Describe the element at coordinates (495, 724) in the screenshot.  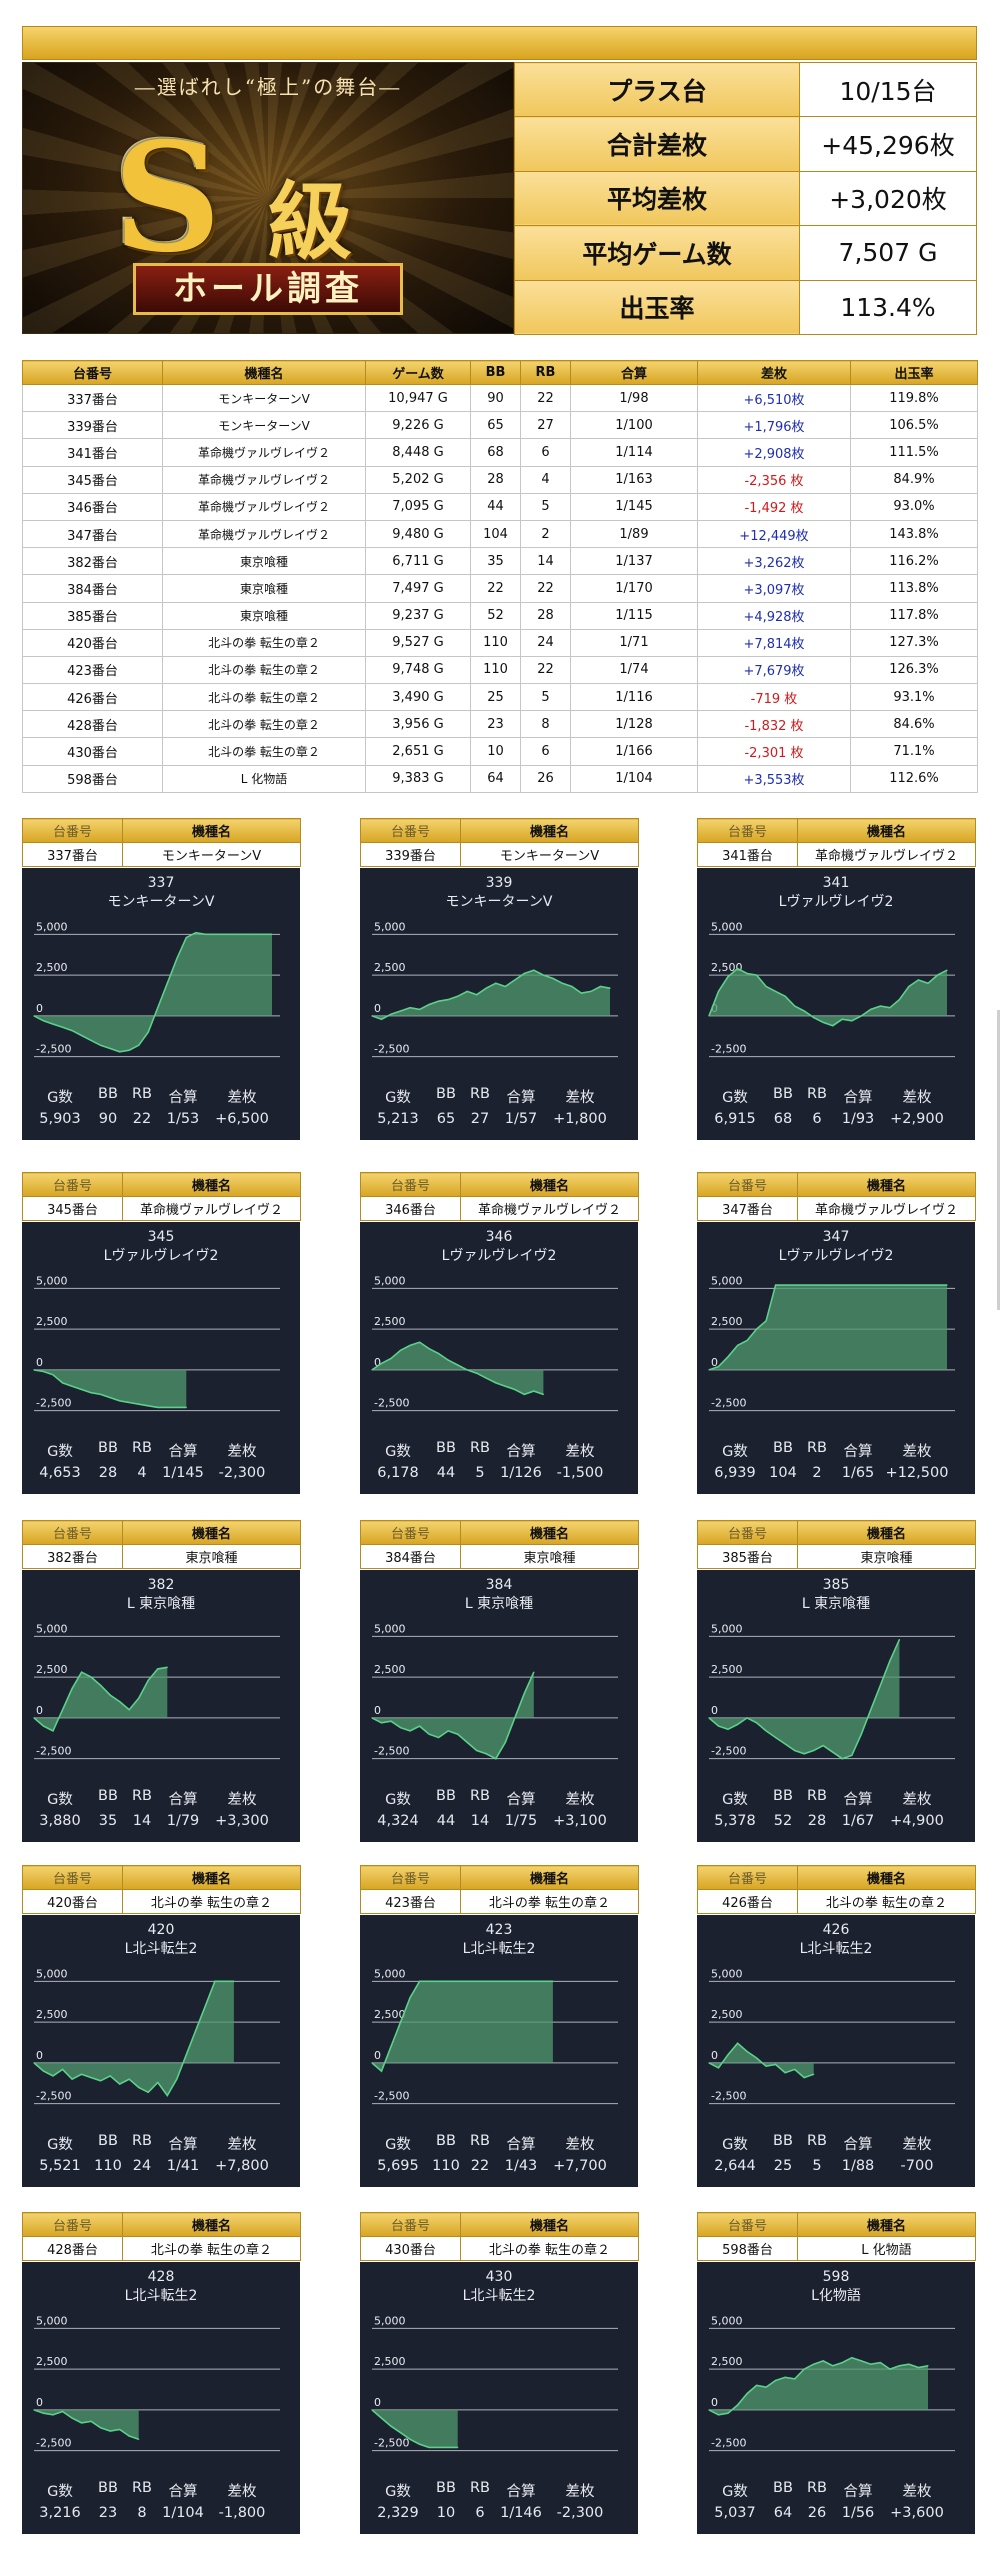
I see `table-cell: 23` at that location.